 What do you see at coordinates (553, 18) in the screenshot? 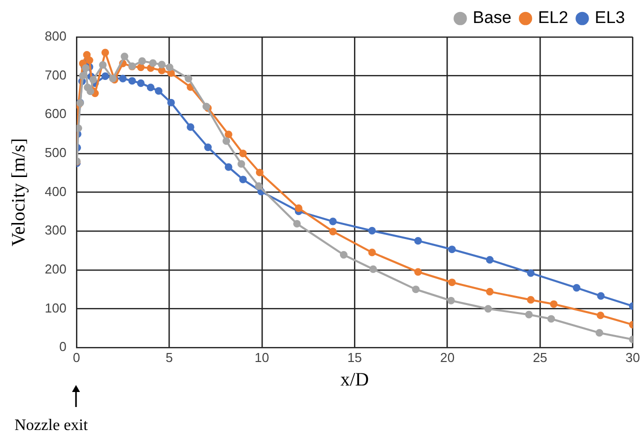
I see `legend-label: EL2` at bounding box center [553, 18].